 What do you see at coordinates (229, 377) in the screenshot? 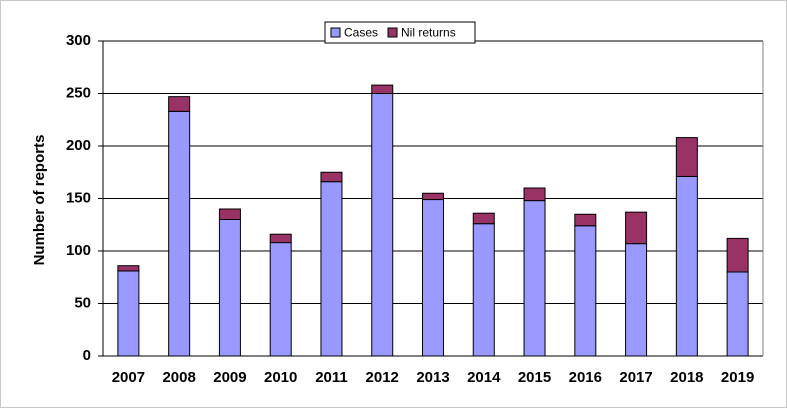
I see `x-tick-label: 2009` at bounding box center [229, 377].